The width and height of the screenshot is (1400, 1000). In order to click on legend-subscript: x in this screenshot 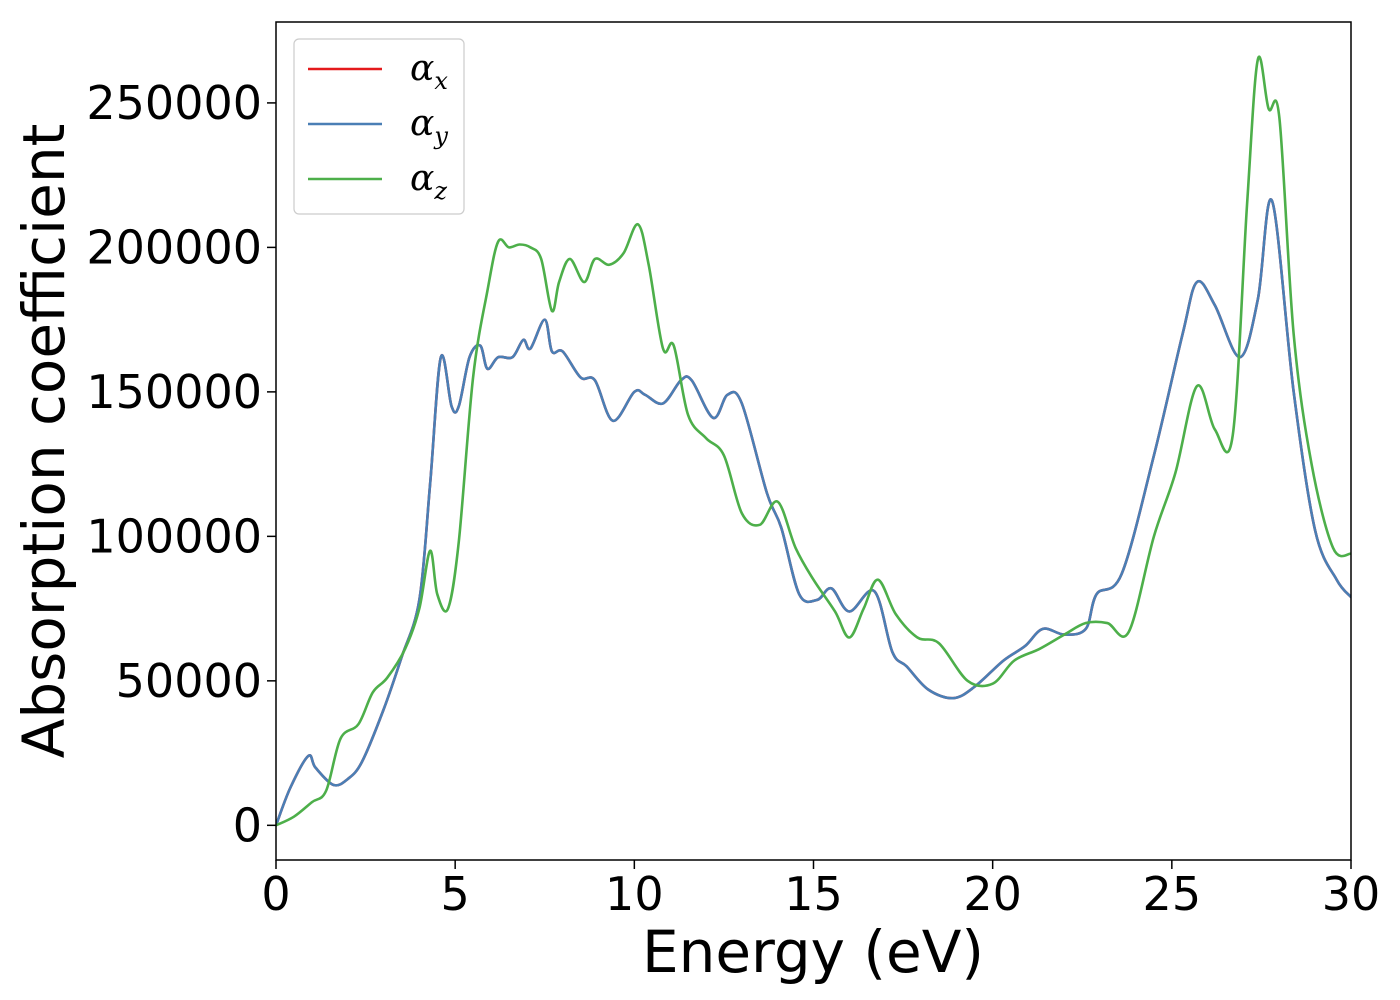, I will do `click(441, 81)`.